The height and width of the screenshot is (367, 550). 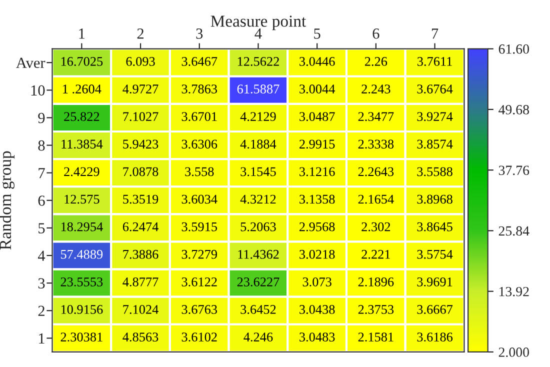 What do you see at coordinates (140, 227) in the screenshot?
I see `data-label: 6.2474` at bounding box center [140, 227].